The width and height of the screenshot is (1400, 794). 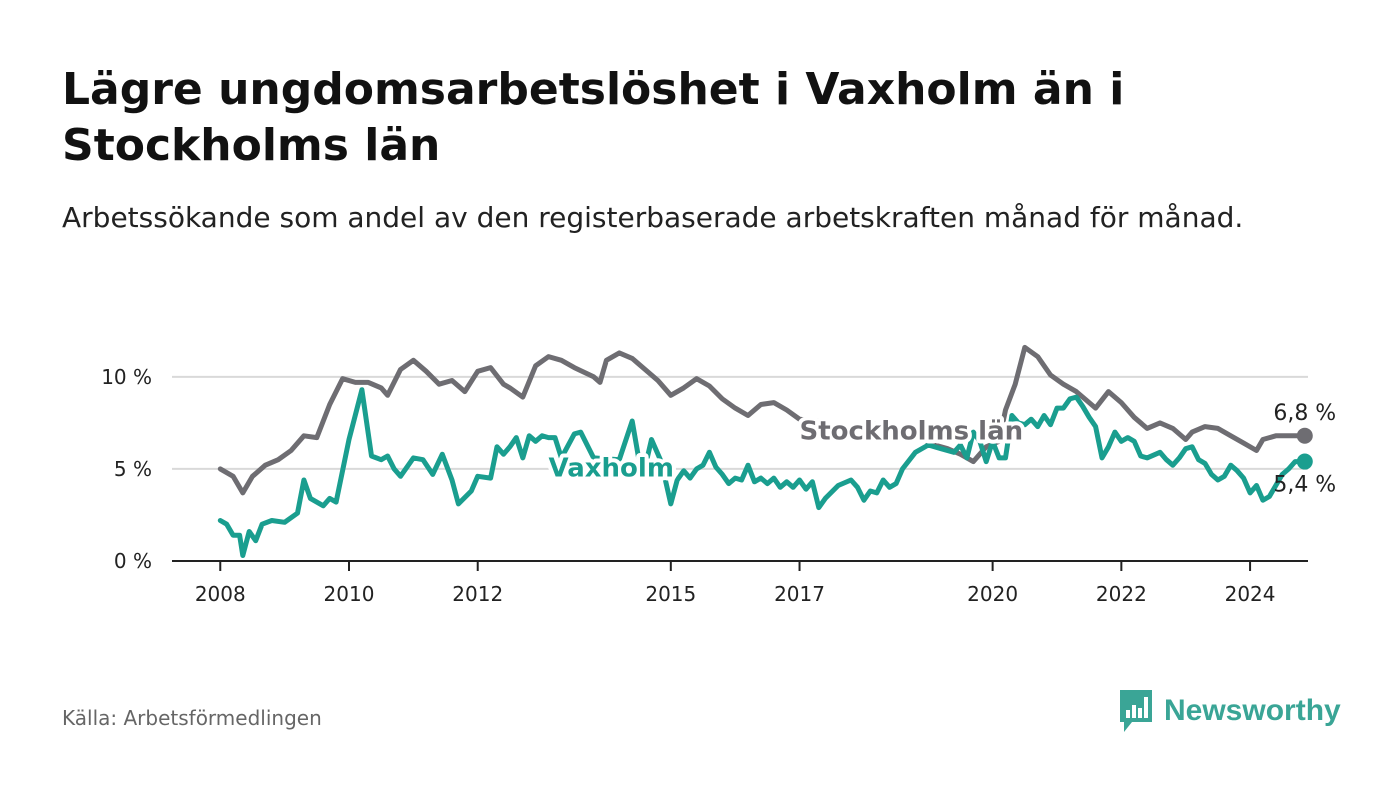 I want to click on y-tick-label: 10 %, so click(x=126, y=377).